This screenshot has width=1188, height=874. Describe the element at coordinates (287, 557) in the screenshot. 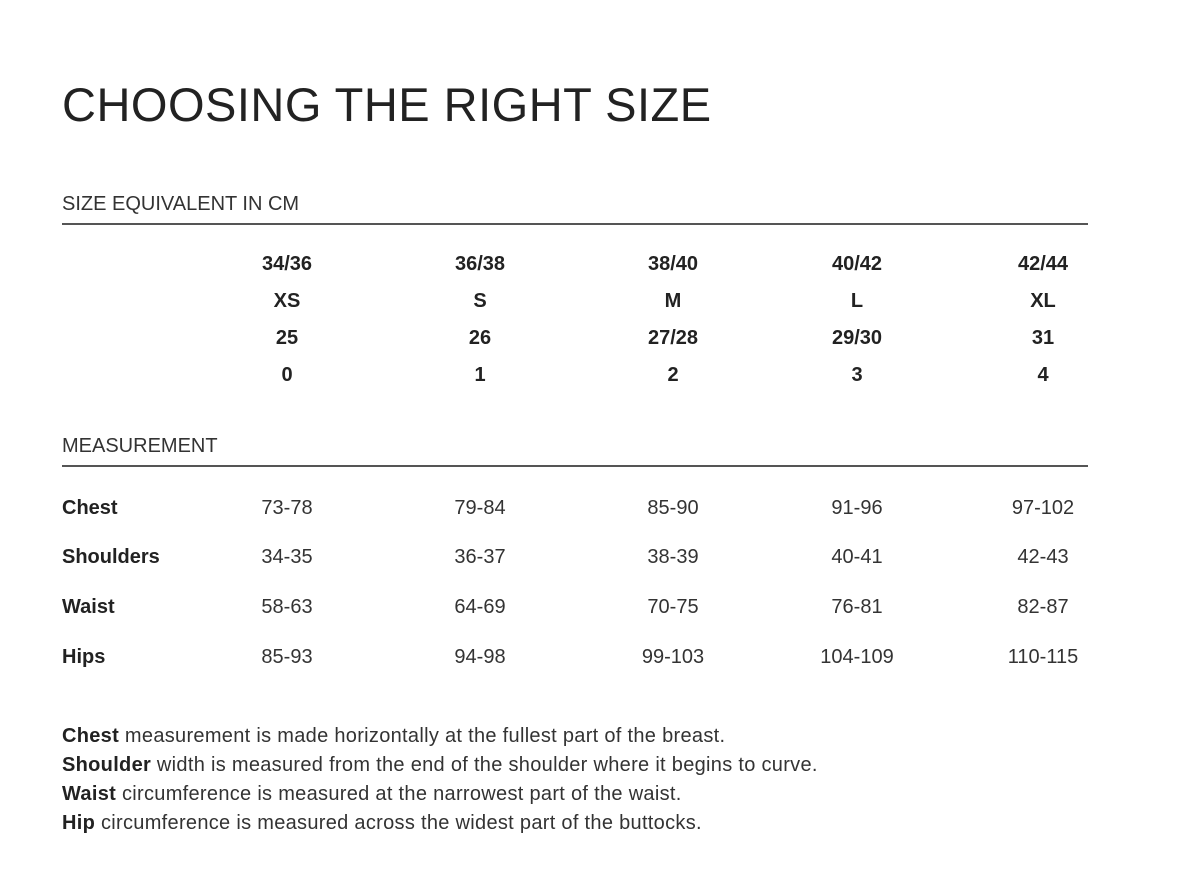

I see `measurement-cell: 34-35` at that location.